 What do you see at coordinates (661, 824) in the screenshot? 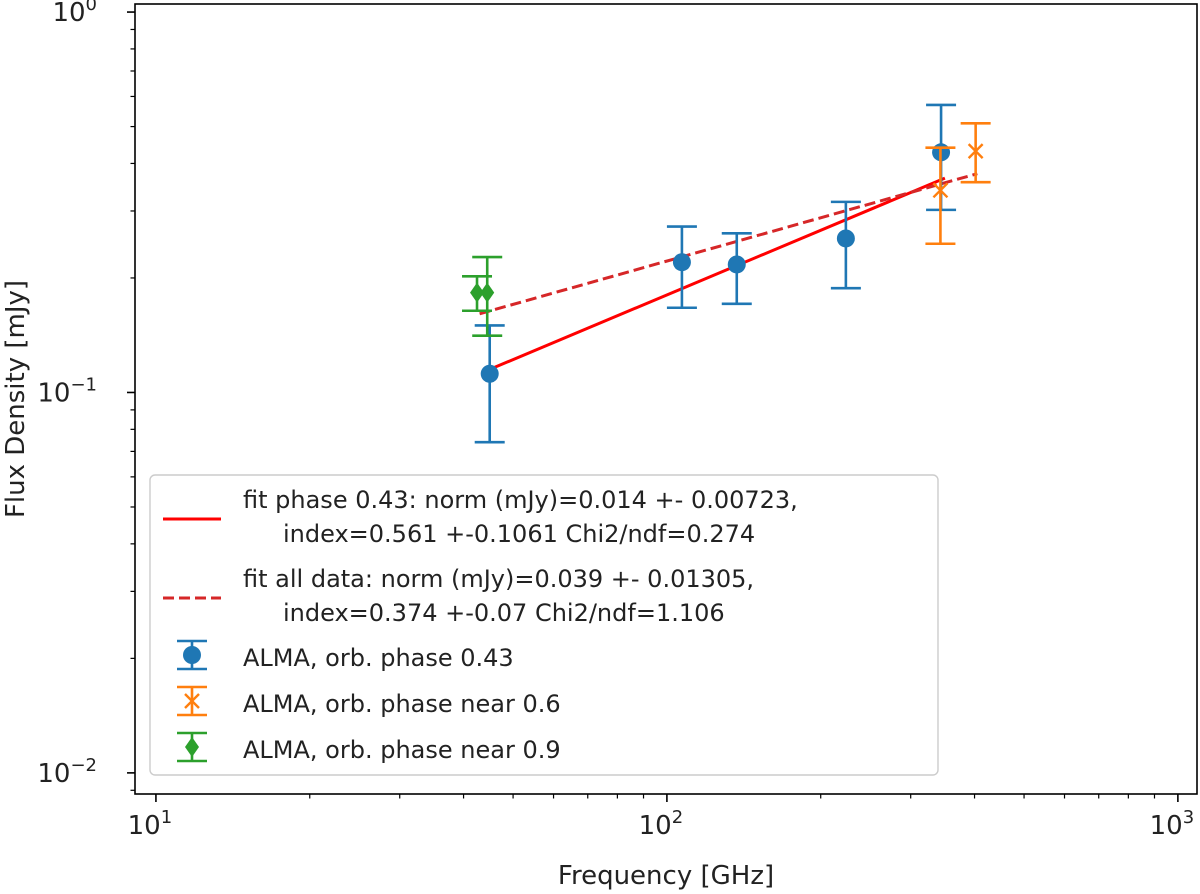
I see `x-tick-label-1: 102` at bounding box center [661, 824].